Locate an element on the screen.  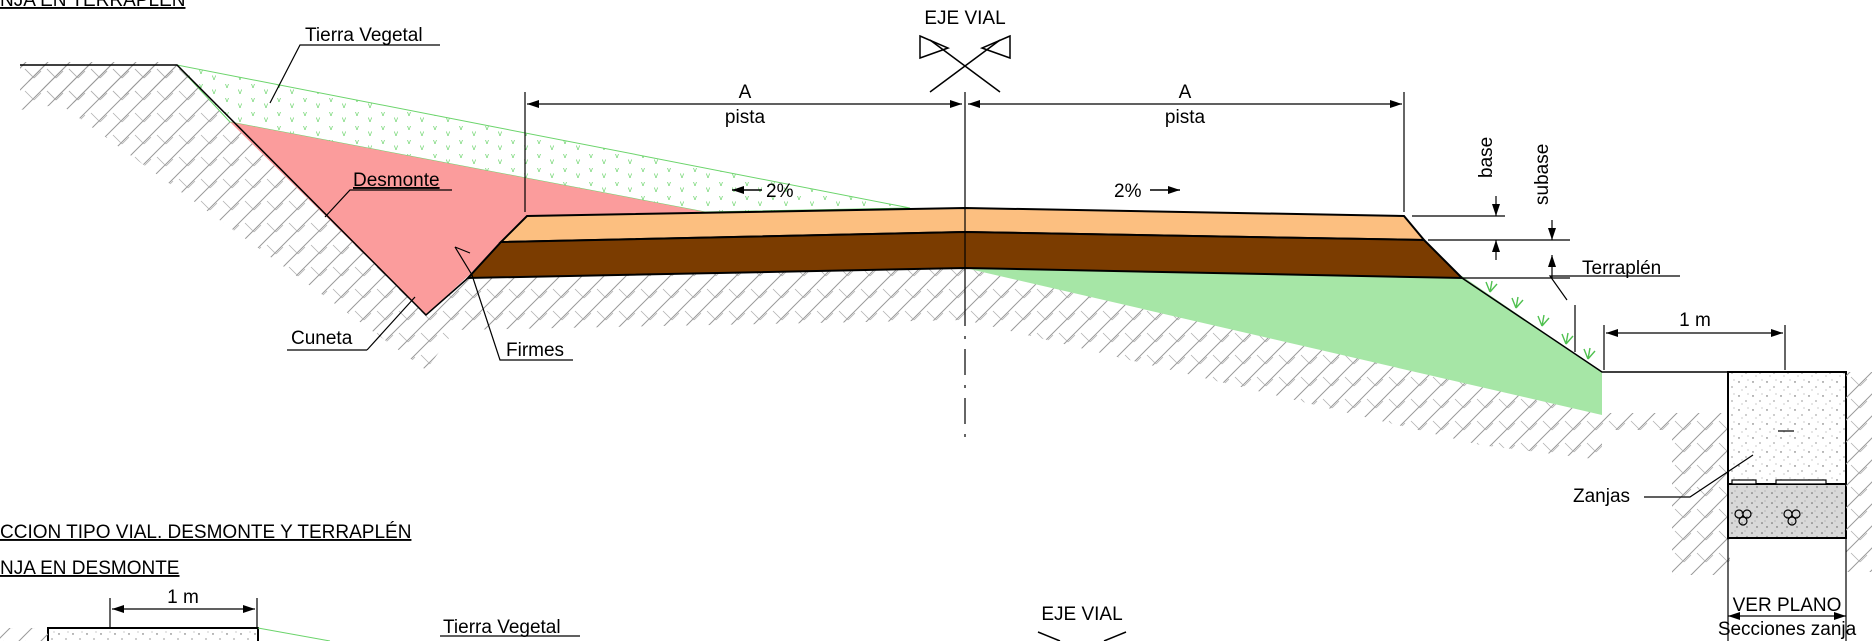
eje-vial-symbol is located at coordinates (965, 63).